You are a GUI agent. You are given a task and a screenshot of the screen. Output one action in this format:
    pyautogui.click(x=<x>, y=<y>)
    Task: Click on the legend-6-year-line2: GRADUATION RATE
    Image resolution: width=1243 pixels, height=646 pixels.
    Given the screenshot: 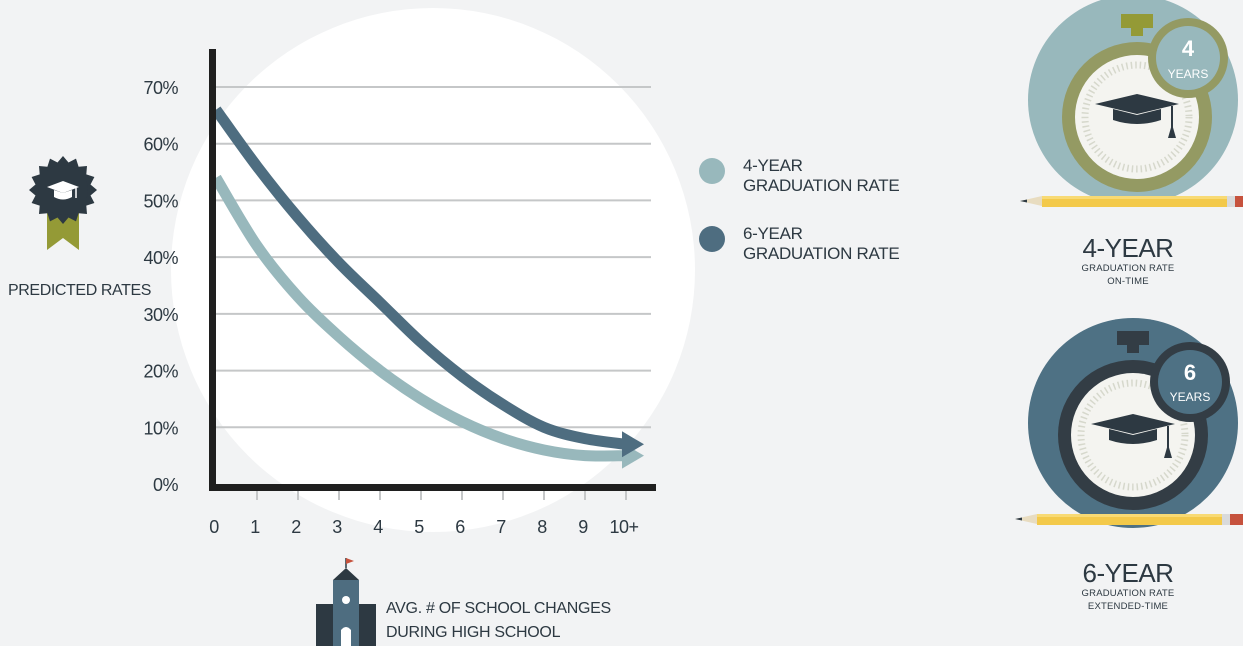 What is the action you would take?
    pyautogui.click(x=821, y=253)
    